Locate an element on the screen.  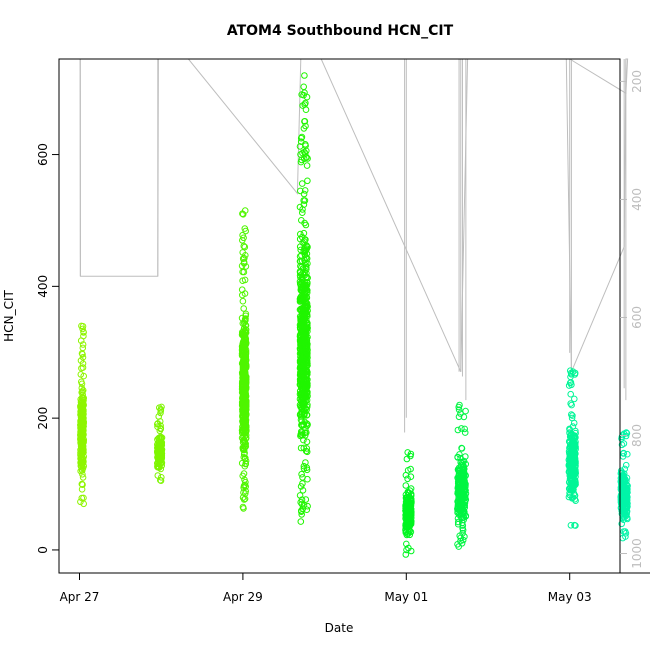
y2-tick-label: 200 is located at coordinates (637, 81).